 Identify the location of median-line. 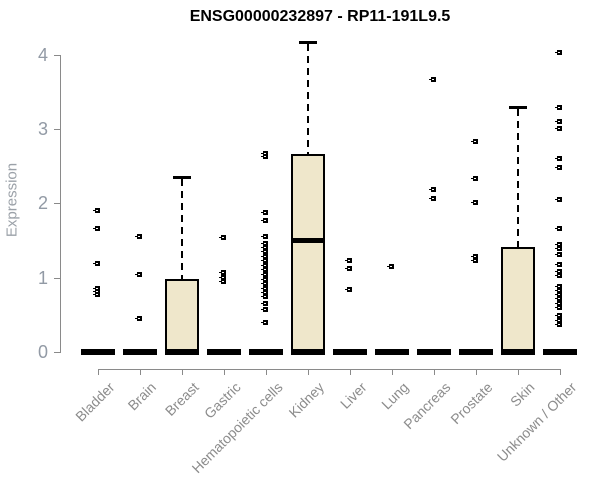
(308, 240).